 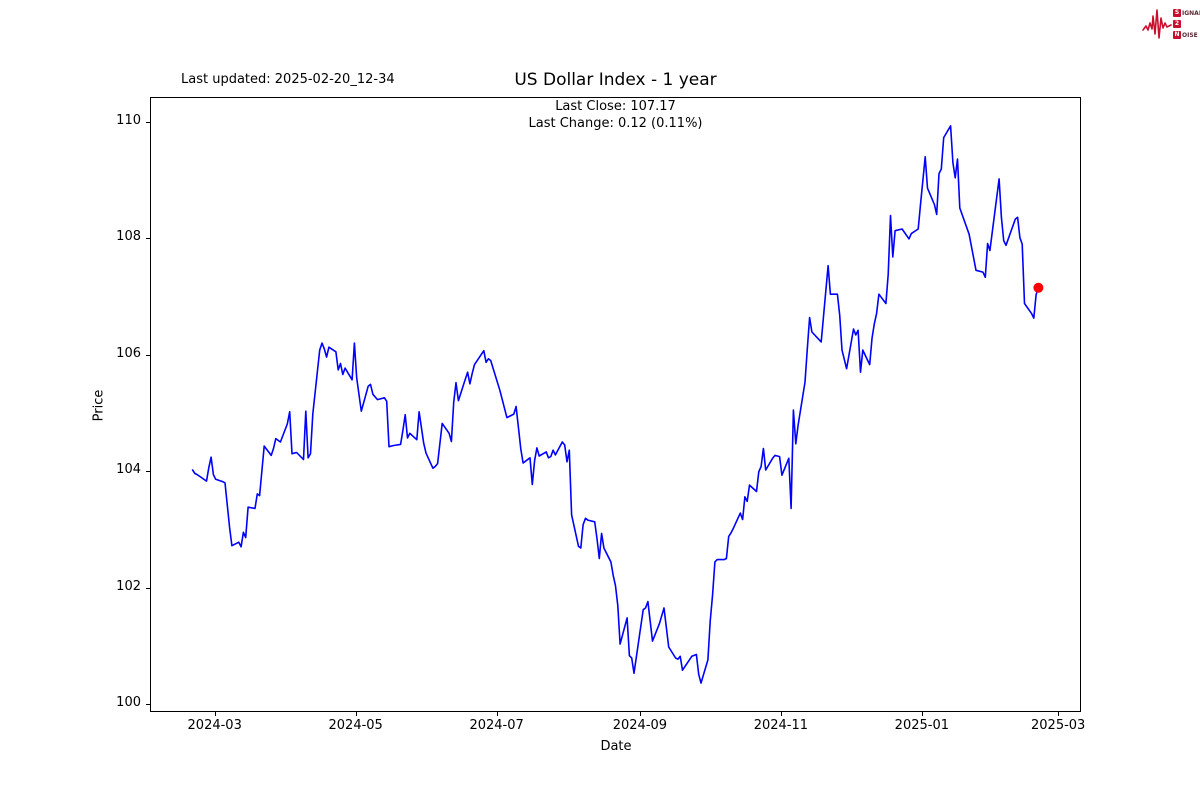 What do you see at coordinates (70, 400) in the screenshot?
I see `y-axis-tick-labels: 100 102 104 106 108 110` at bounding box center [70, 400].